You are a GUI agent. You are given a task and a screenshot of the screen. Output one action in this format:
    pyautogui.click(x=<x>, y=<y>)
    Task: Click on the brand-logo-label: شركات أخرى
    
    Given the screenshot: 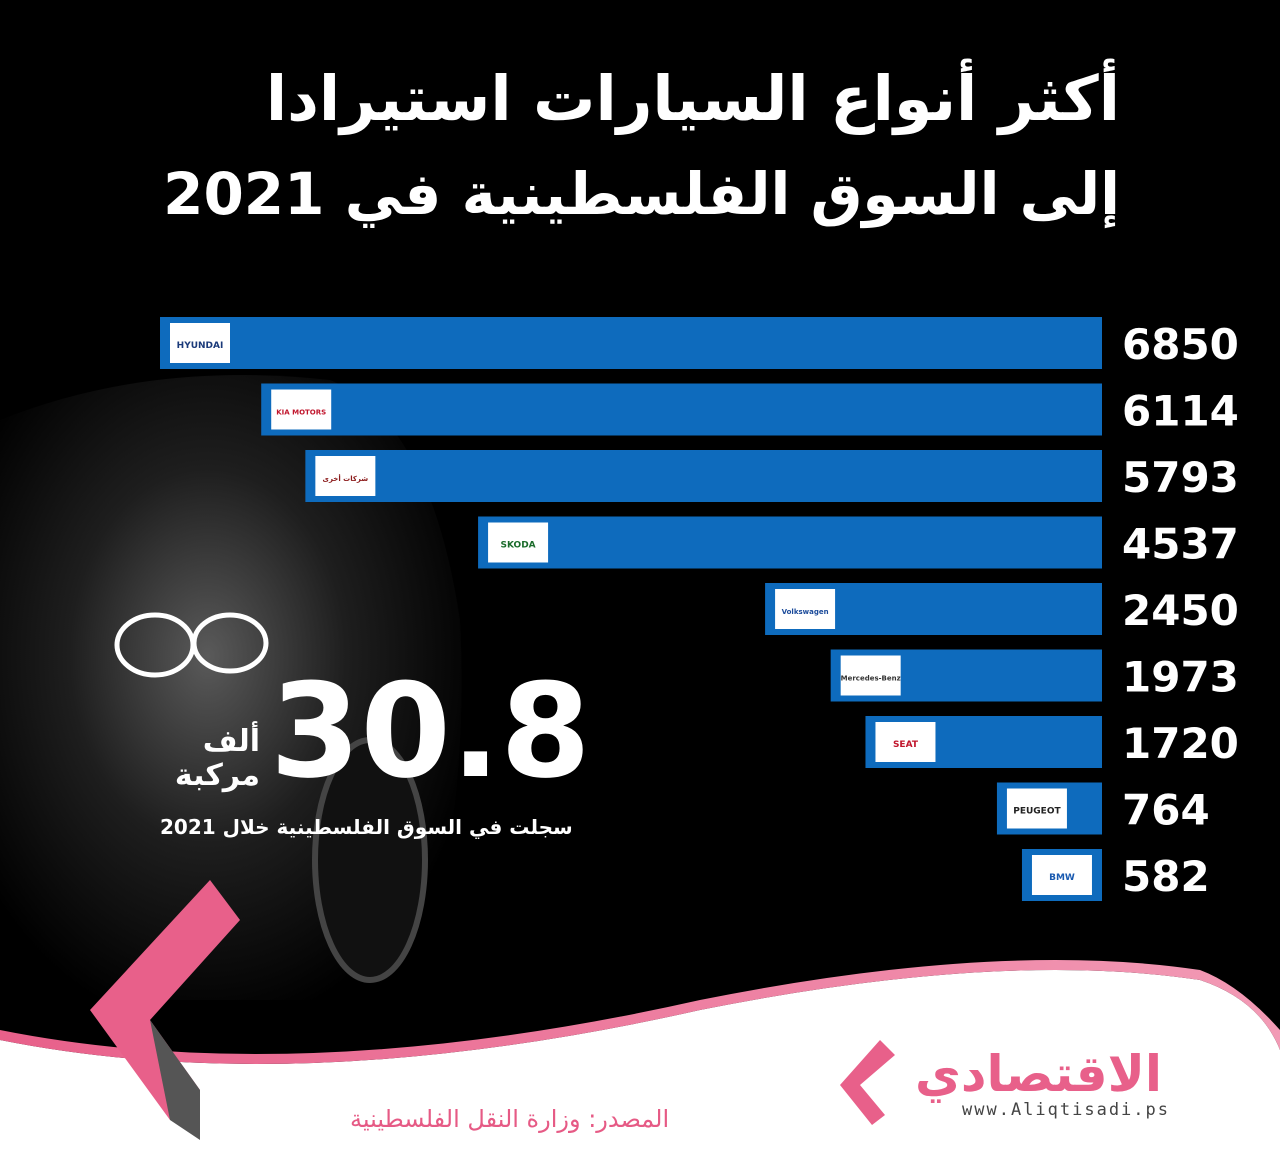 What is the action you would take?
    pyautogui.click(x=346, y=478)
    